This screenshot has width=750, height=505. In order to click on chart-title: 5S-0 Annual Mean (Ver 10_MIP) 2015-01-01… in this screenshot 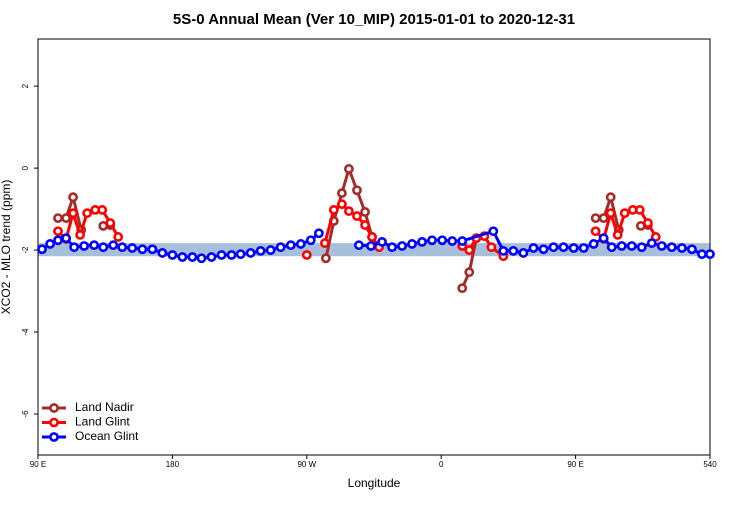, I will do `click(374, 19)`.